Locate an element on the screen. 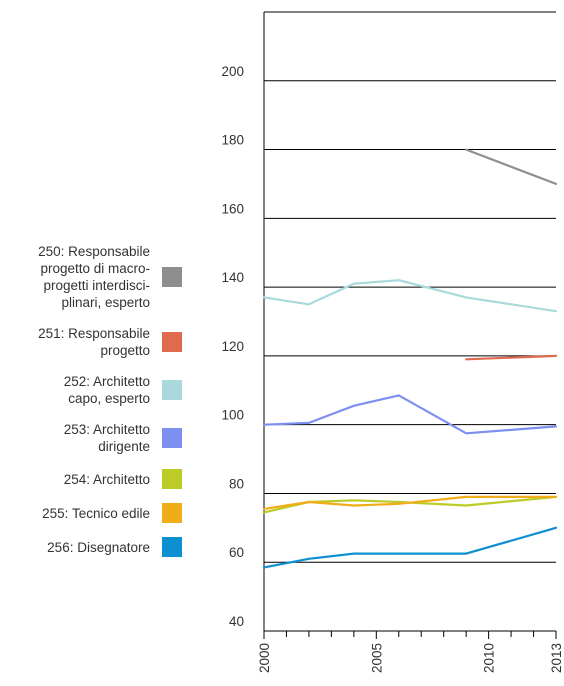 This screenshot has height=686, width=564. legend-item-252: 252: Architetto capo, esperto is located at coordinates (91, 390).